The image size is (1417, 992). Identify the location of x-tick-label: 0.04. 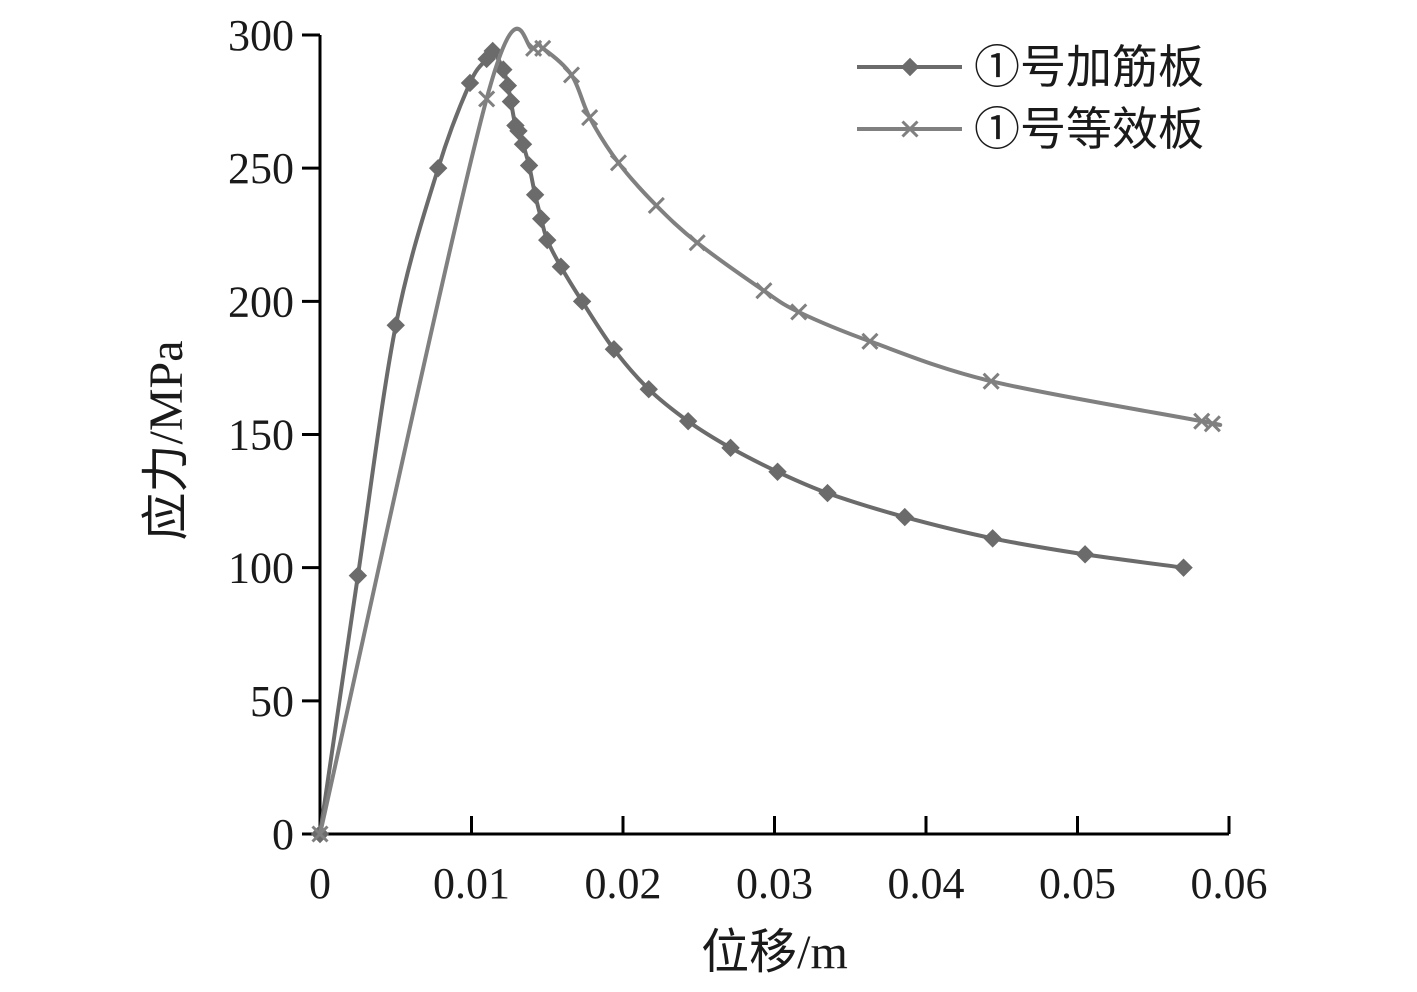
(926, 883).